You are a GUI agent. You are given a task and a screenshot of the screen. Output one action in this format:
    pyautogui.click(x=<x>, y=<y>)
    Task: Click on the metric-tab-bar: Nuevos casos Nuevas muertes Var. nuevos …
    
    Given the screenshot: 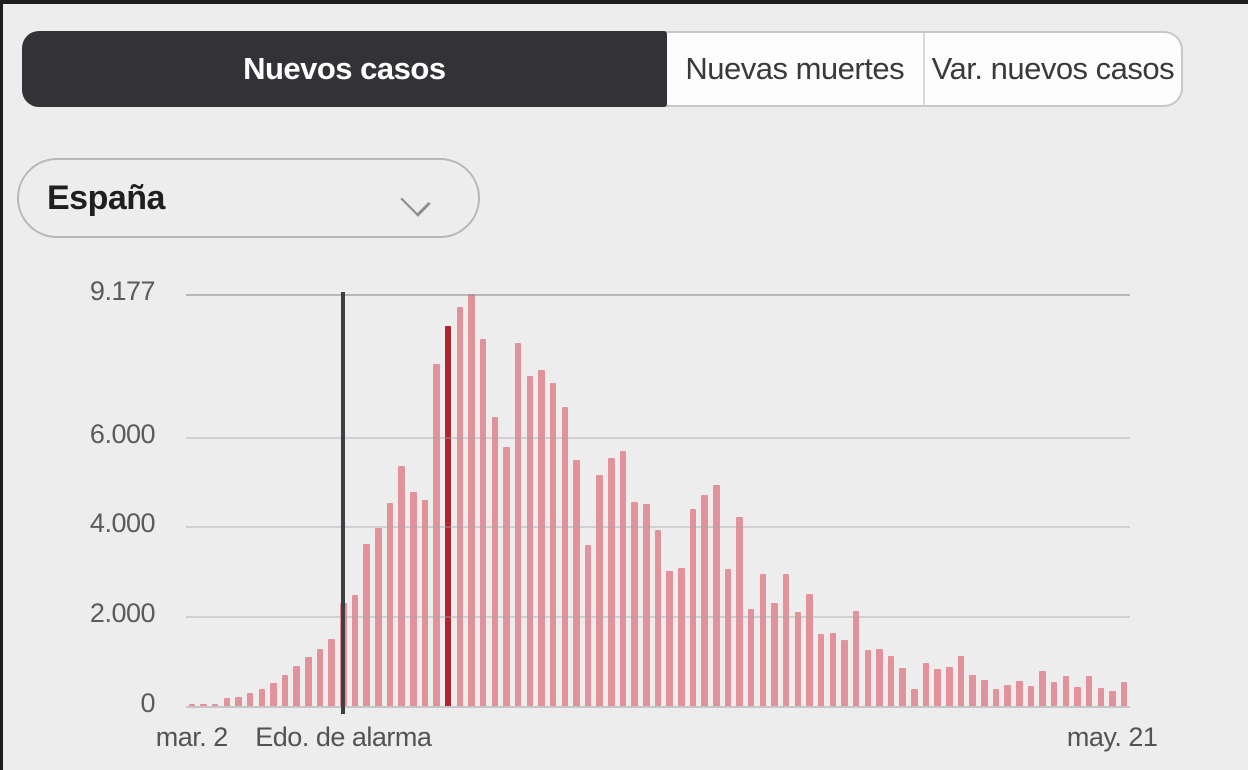 What is the action you would take?
    pyautogui.click(x=602, y=69)
    